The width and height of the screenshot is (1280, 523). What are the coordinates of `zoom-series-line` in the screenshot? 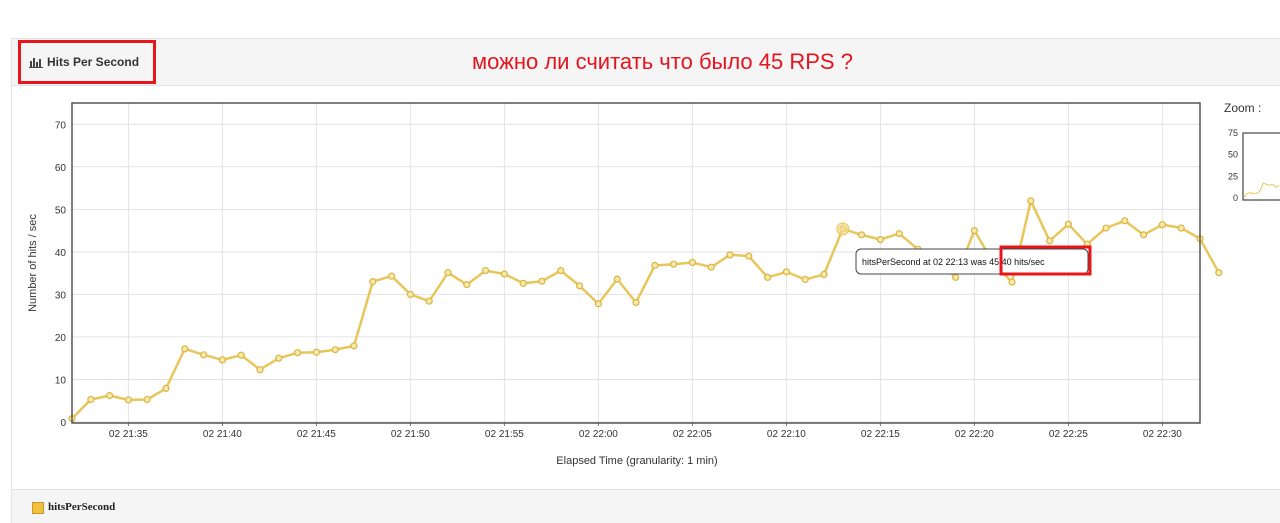 It's located at (1261, 190).